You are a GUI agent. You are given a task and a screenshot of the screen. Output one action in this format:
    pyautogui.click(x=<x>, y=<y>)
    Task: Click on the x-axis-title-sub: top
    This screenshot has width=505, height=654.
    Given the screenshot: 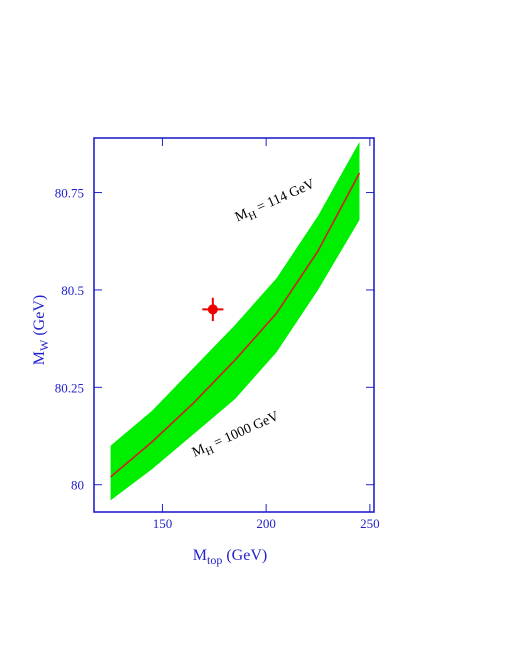 What is the action you would take?
    pyautogui.click(x=214, y=560)
    